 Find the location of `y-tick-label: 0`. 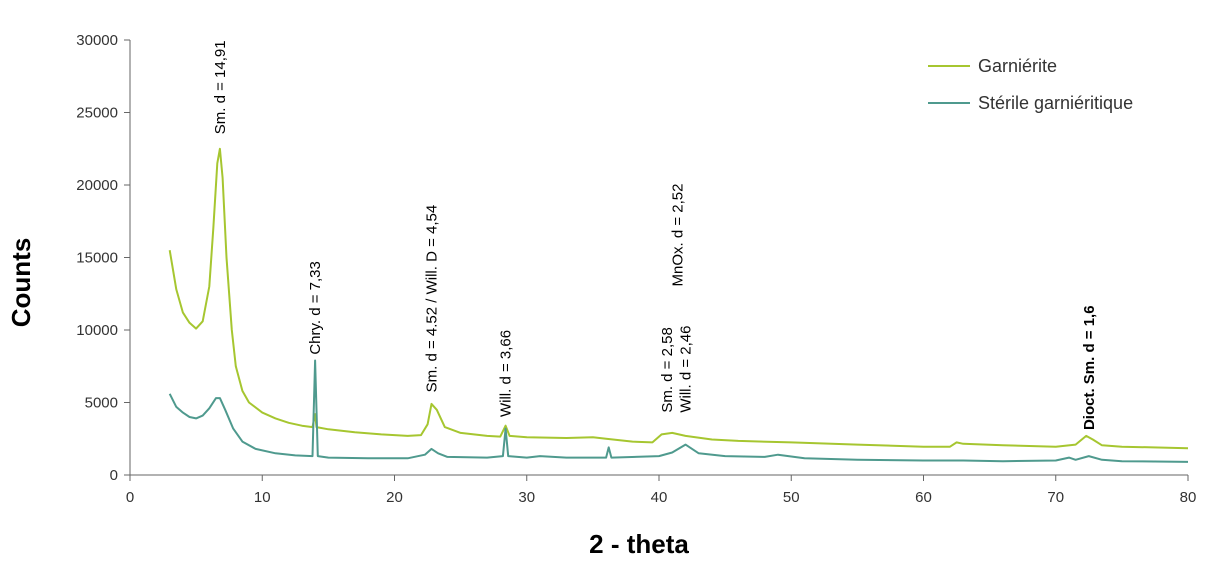

y-tick-label: 0 is located at coordinates (114, 475).